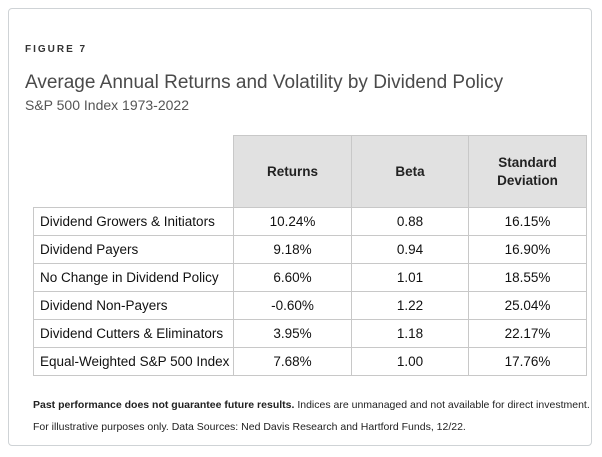  What do you see at coordinates (527, 361) in the screenshot?
I see `std-dev-cell: 17.76%` at bounding box center [527, 361].